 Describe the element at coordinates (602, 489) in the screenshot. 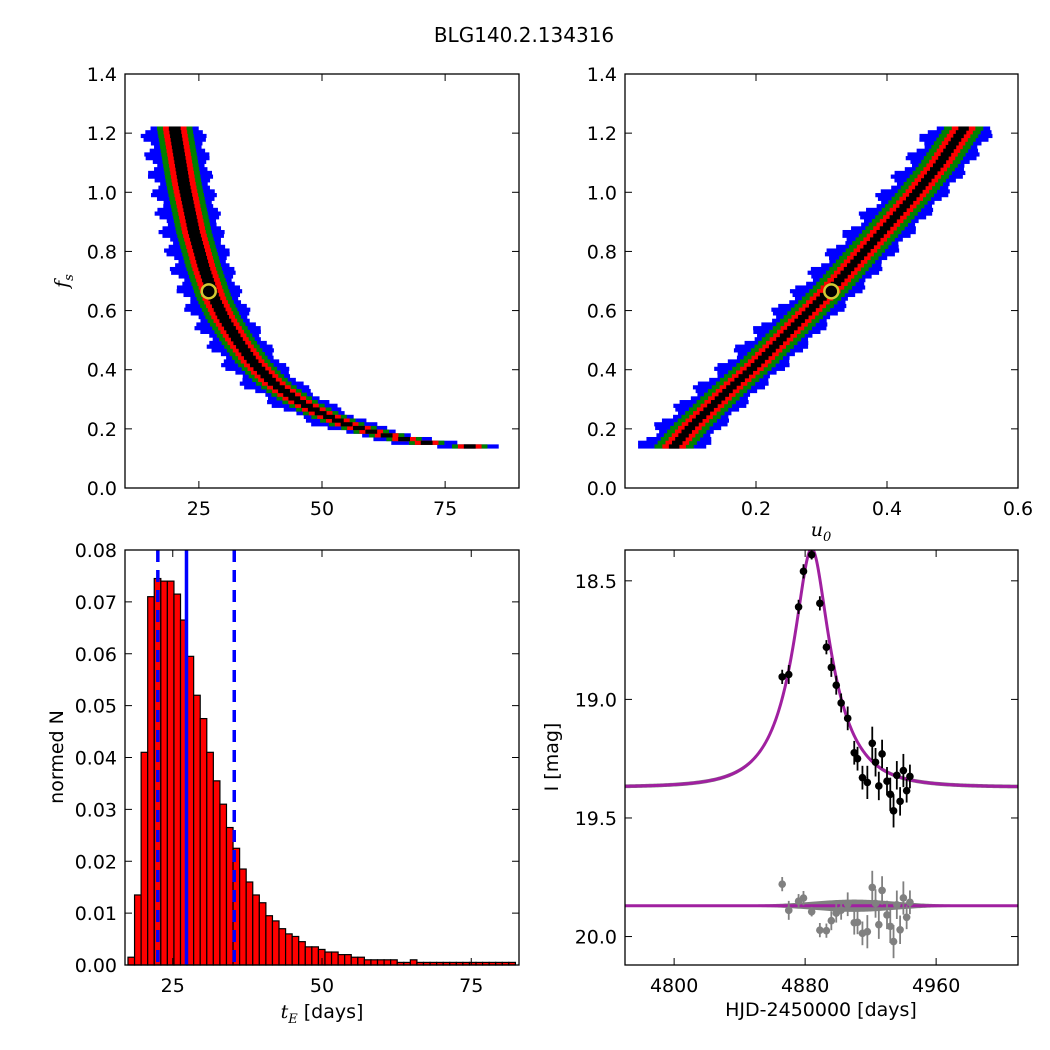

I see `y-tick-label: 0.0` at that location.